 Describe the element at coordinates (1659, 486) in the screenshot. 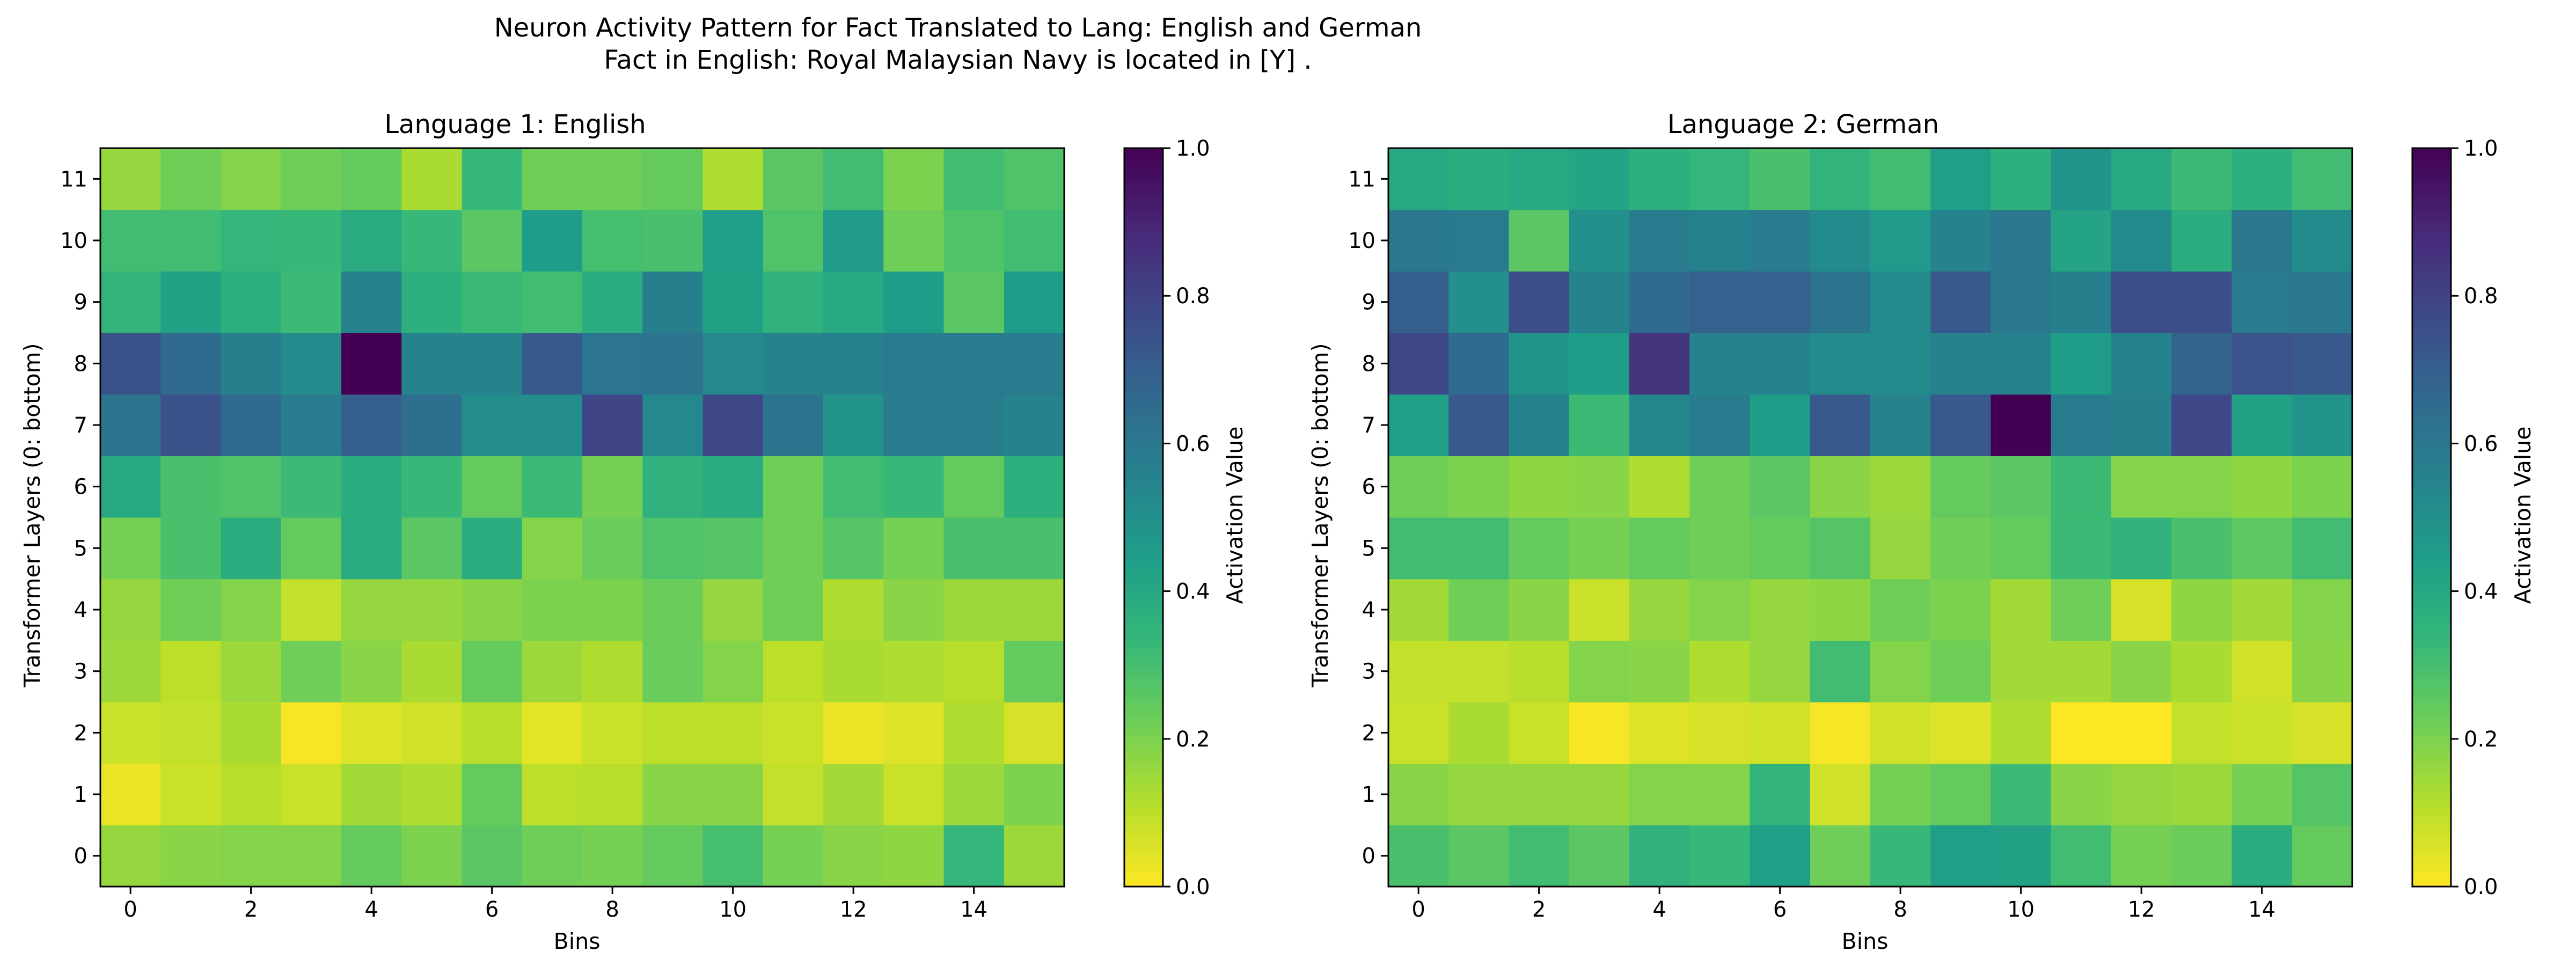

I see `heatmap-cell-l6-b4` at that location.